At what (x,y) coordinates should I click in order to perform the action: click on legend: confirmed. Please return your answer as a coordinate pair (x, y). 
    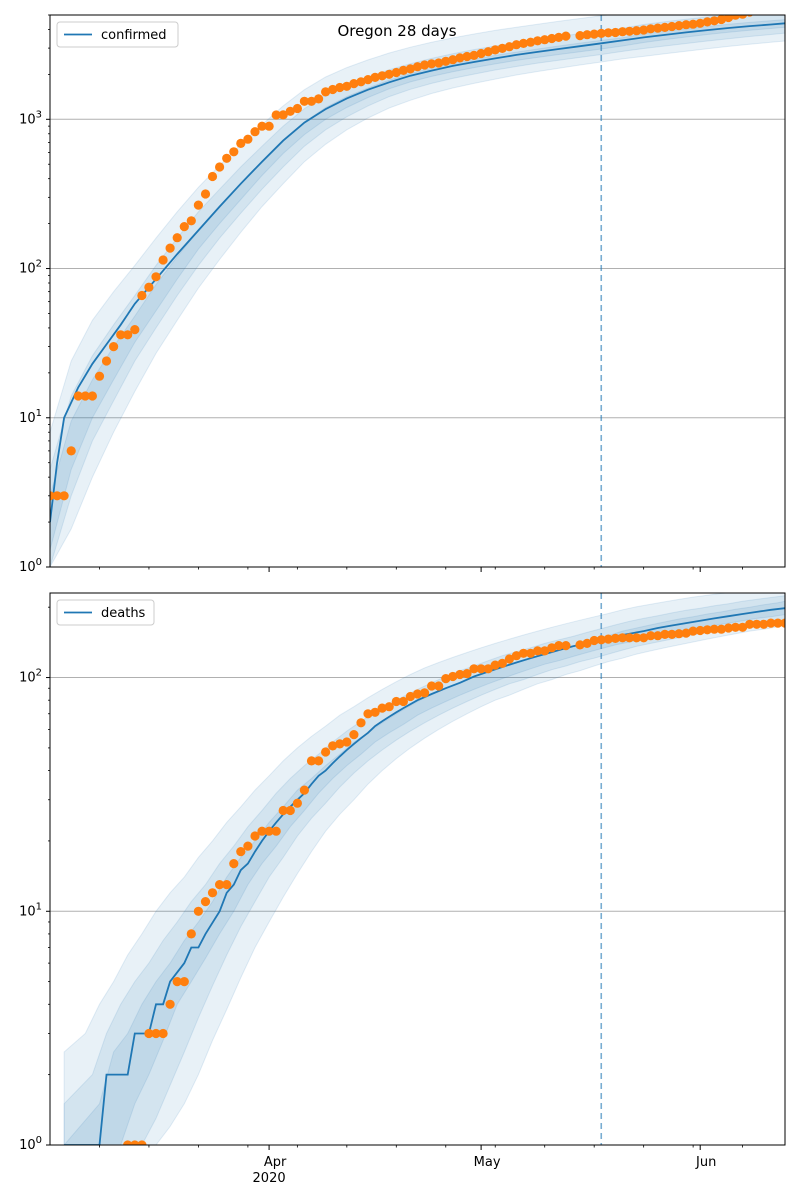
    Looking at the image, I should click on (117, 34).